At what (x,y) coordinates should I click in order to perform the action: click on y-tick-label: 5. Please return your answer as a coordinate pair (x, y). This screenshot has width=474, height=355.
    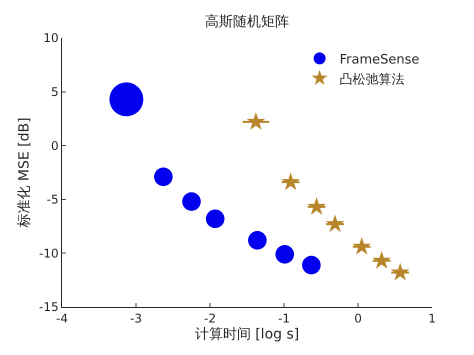
    Looking at the image, I should click on (54, 92).